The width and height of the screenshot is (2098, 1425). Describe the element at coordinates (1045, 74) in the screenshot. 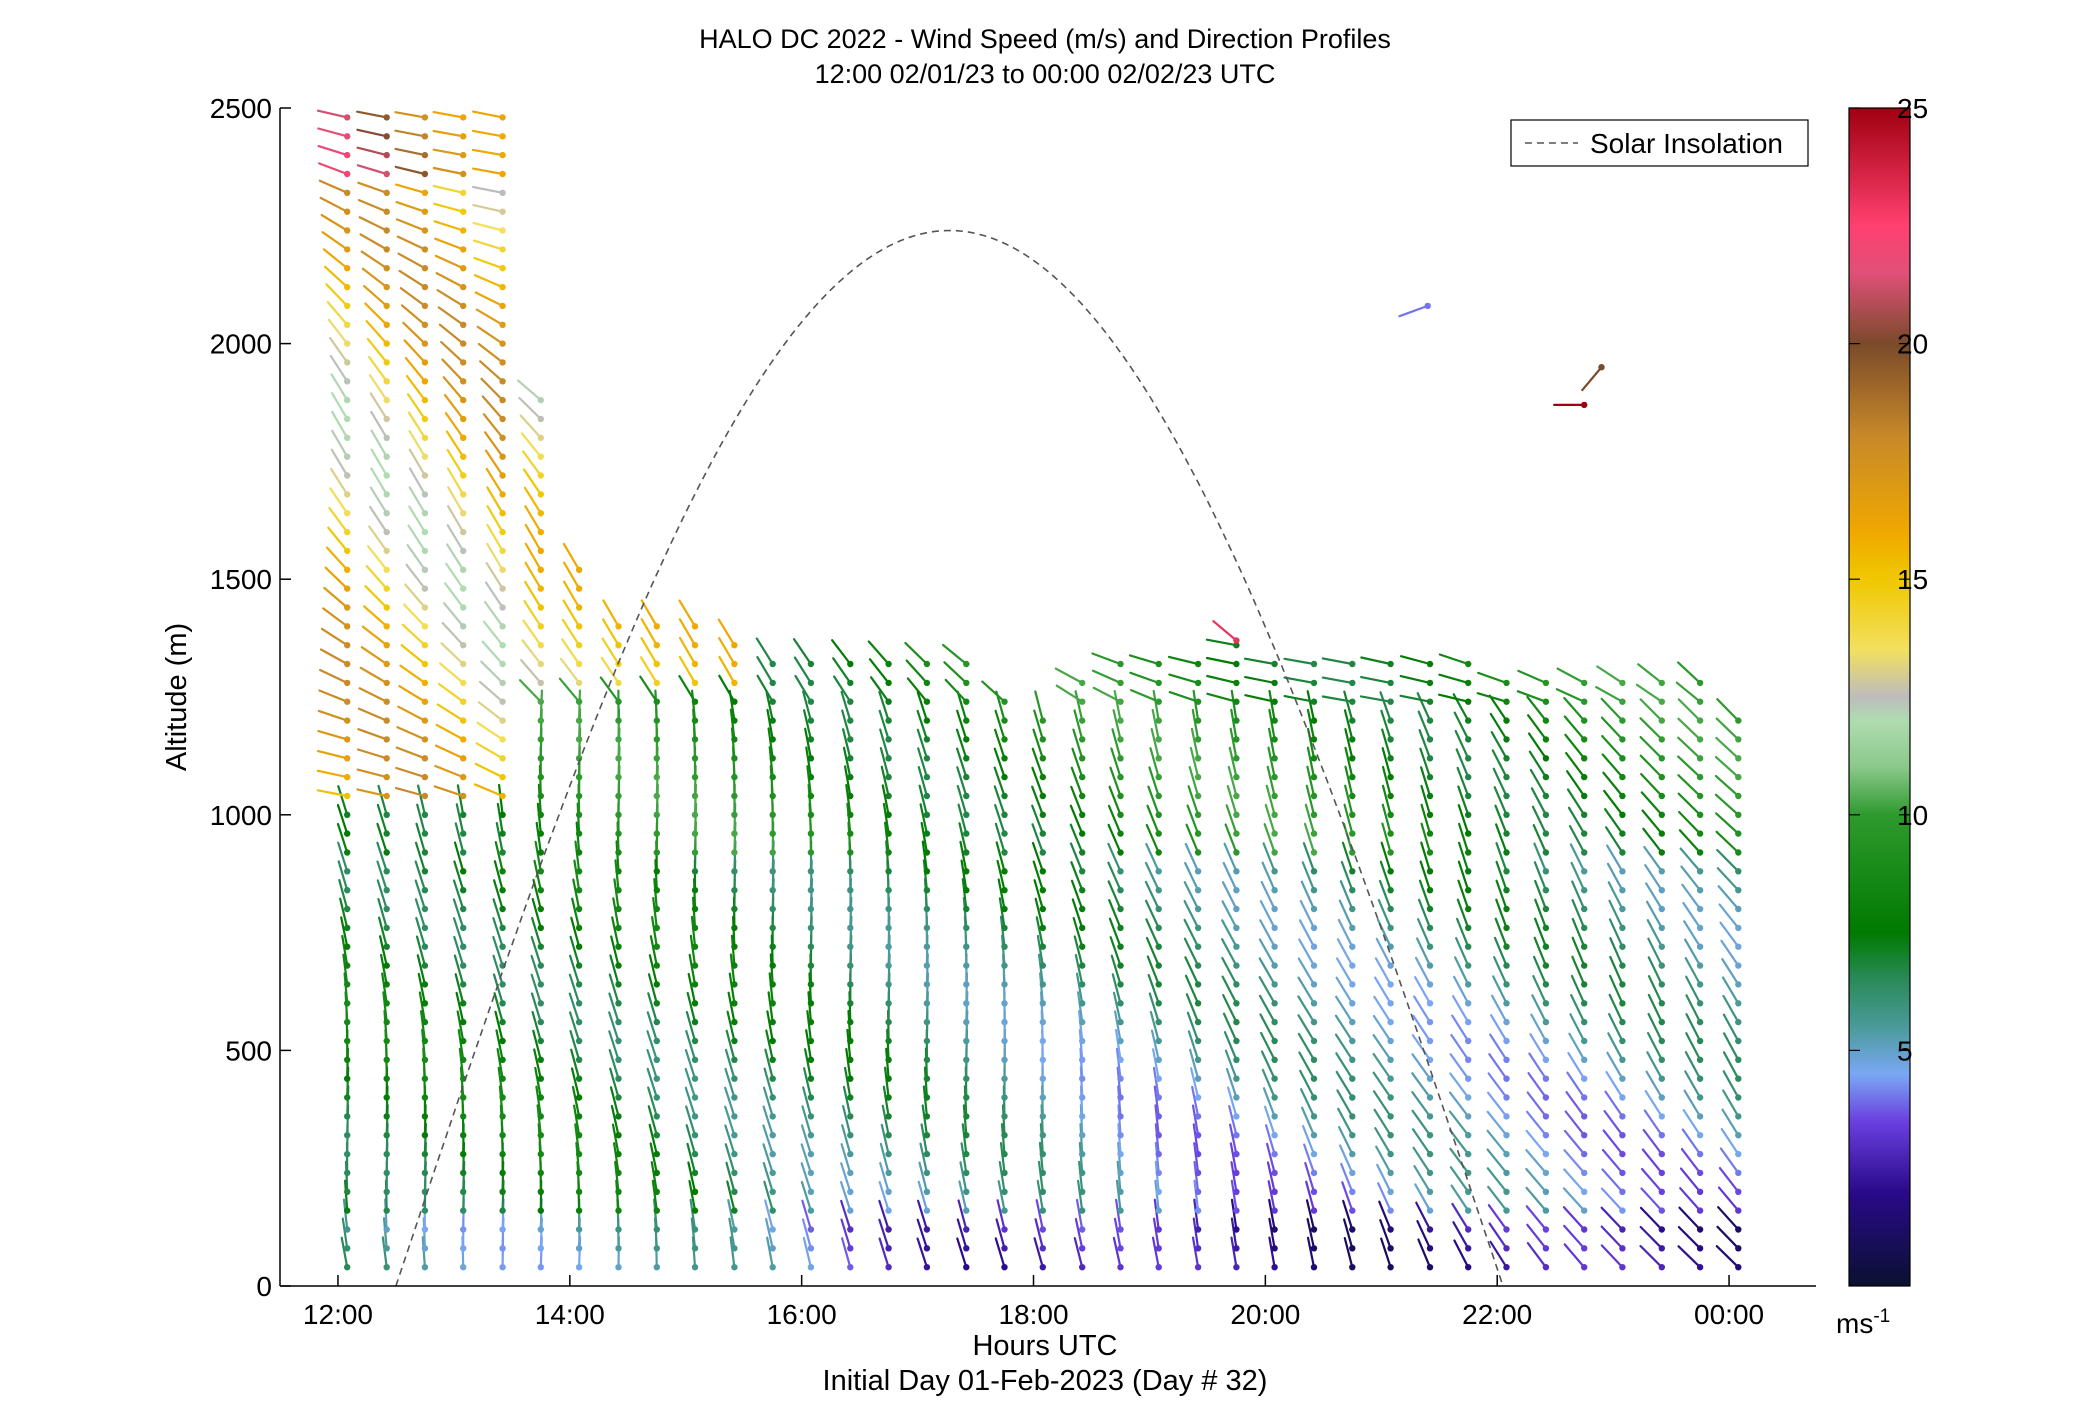

I see `chart-title-line2: 12:00 02/01/23 to 00:00 02/02/23 UTC` at that location.